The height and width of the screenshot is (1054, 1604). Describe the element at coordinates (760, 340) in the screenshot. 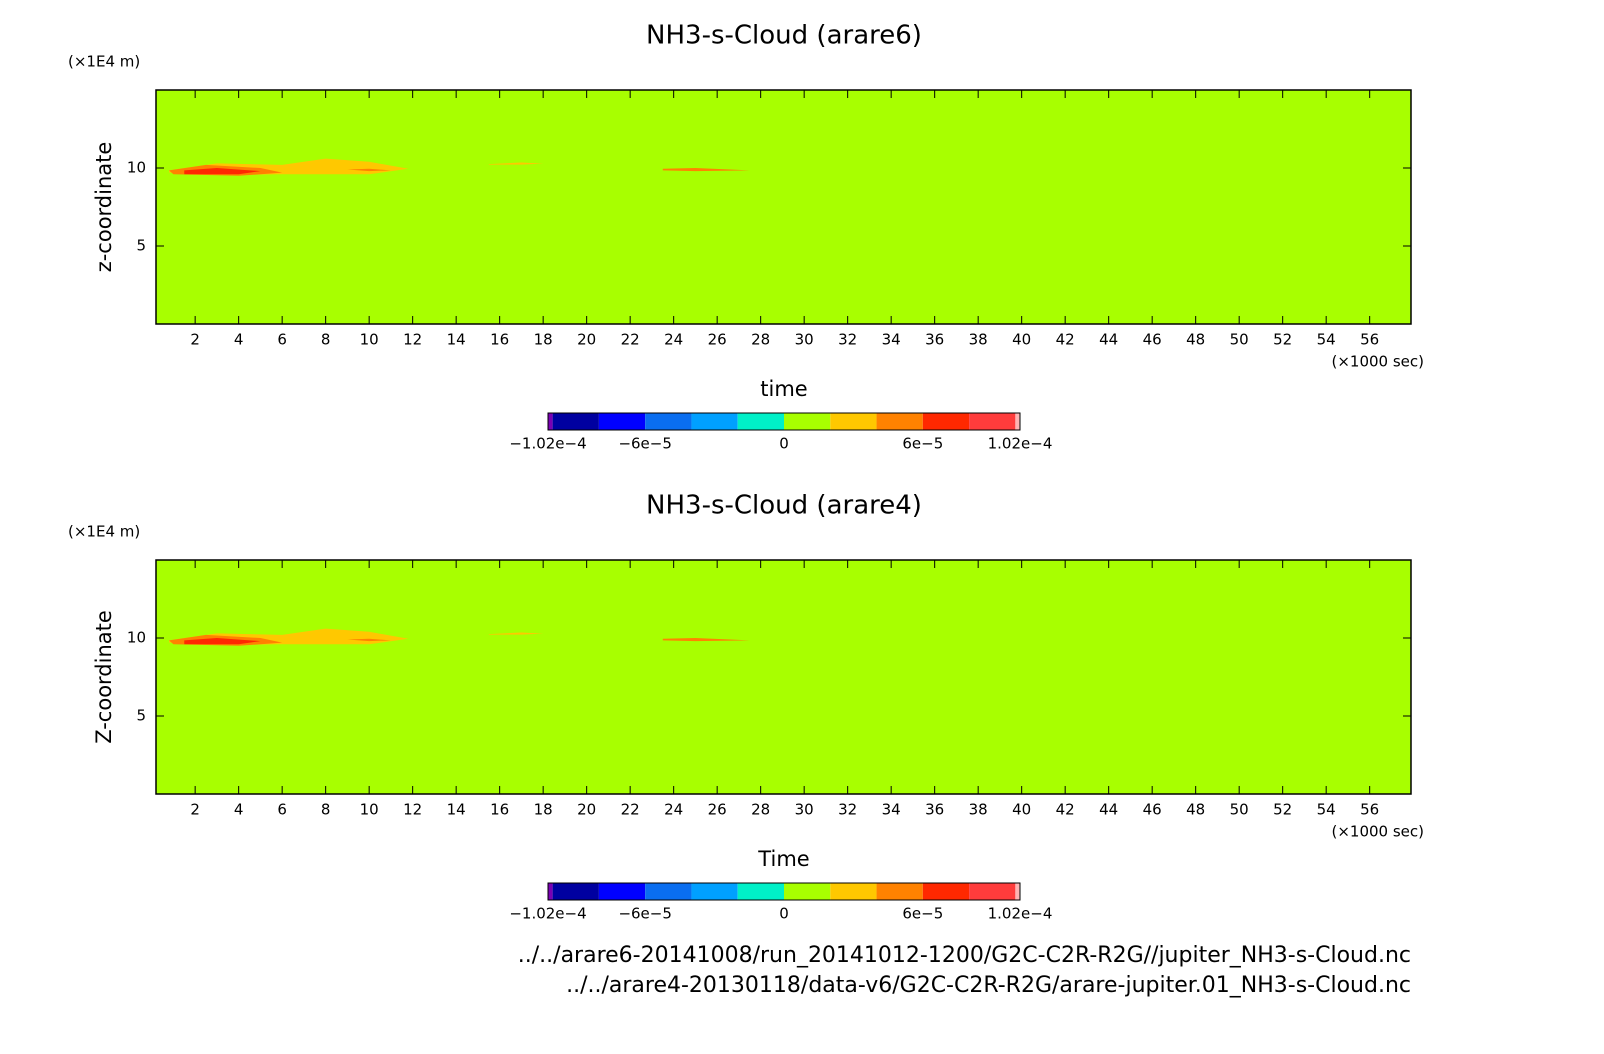

I see `x-tick-label: 28` at that location.